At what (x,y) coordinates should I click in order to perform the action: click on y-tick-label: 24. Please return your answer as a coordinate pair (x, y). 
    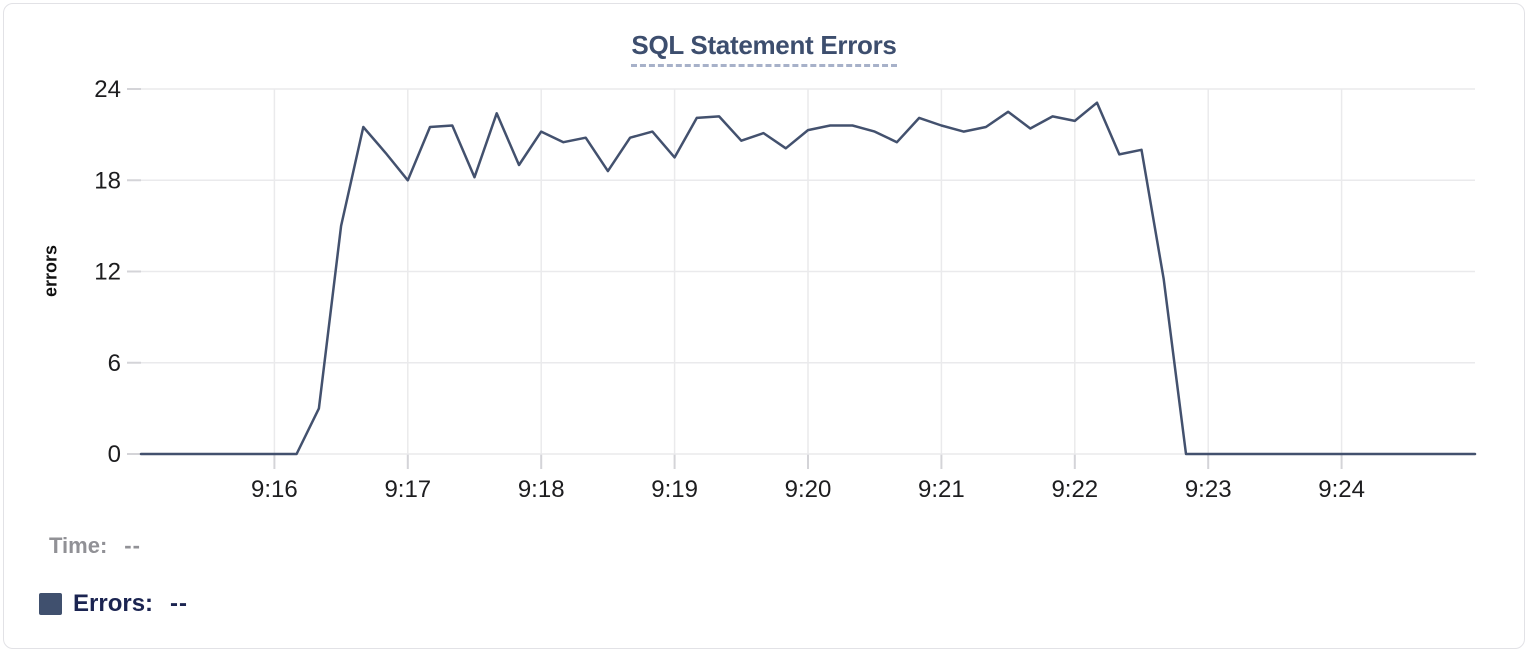
    Looking at the image, I should click on (107, 89).